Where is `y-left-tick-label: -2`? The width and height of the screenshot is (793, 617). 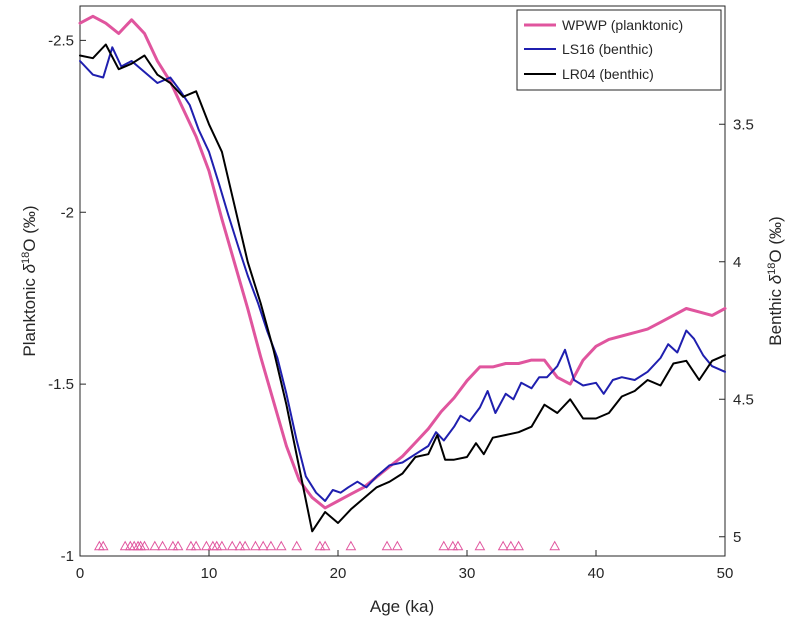
y-left-tick-label: -2 is located at coordinates (67, 212).